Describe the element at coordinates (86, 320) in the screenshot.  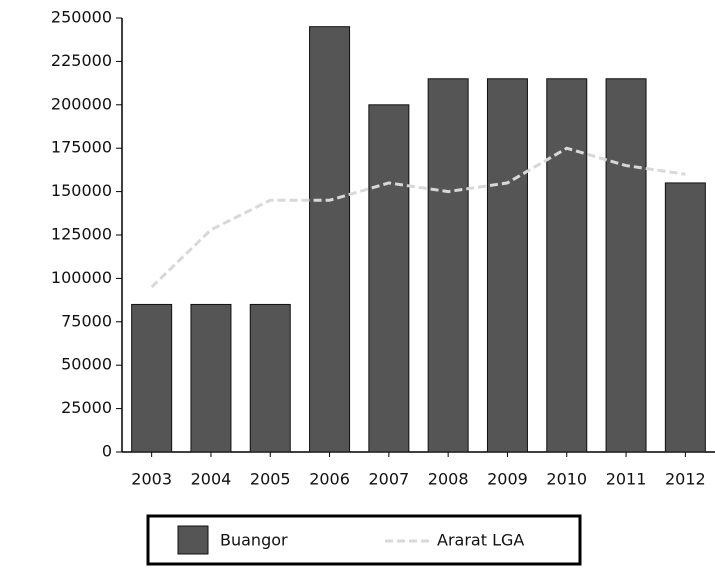
I see `y-tick-label: 75000` at that location.